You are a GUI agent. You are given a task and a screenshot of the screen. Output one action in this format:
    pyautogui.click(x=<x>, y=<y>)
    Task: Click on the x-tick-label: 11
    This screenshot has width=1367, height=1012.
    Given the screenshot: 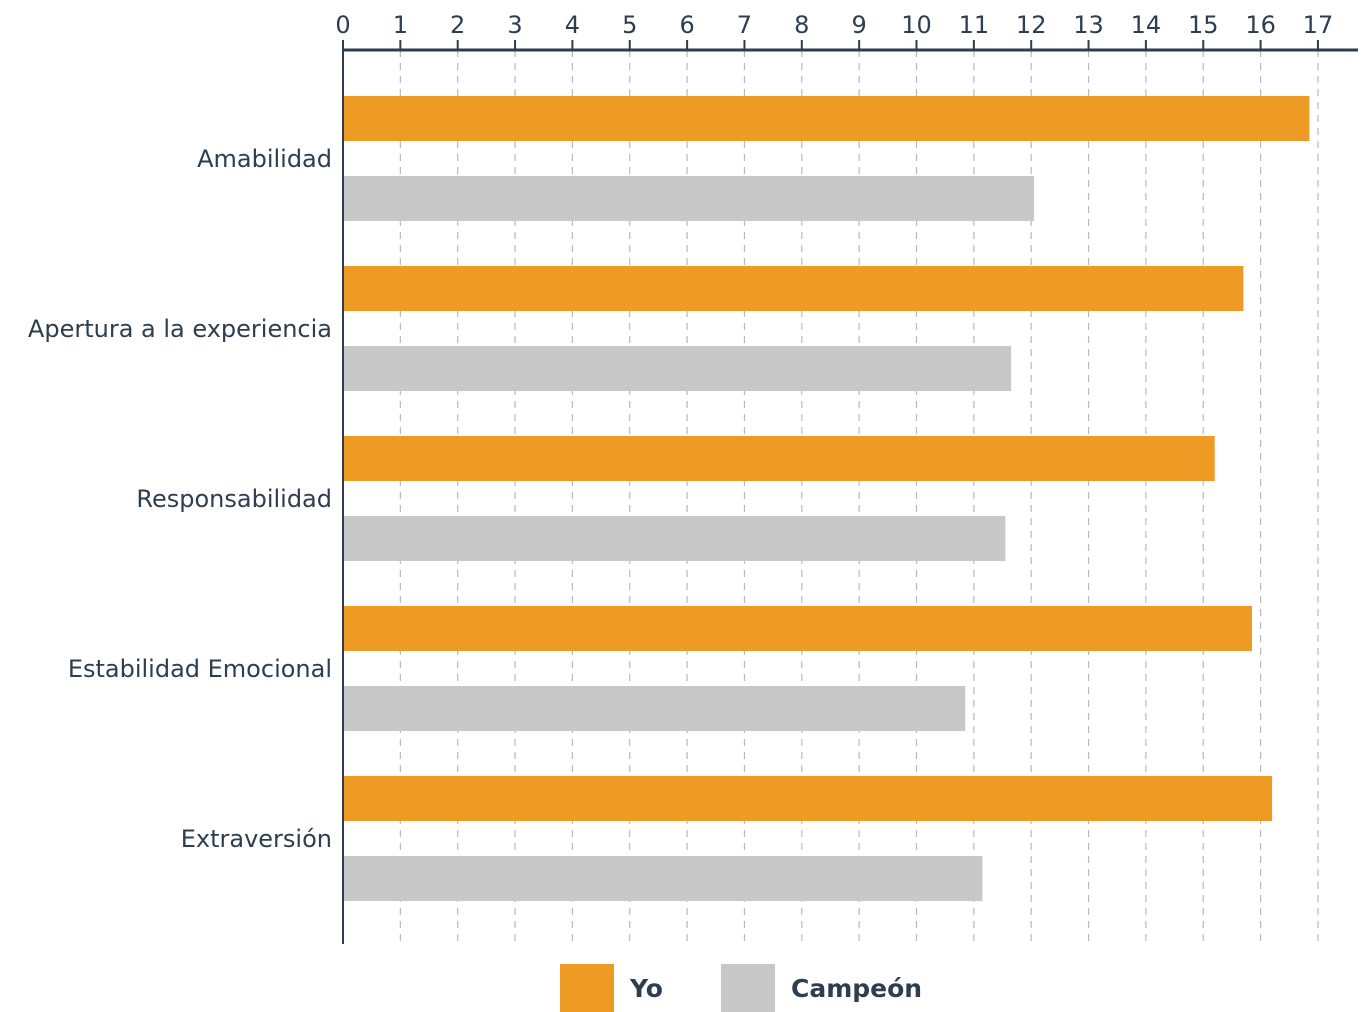 What is the action you would take?
    pyautogui.click(x=974, y=25)
    